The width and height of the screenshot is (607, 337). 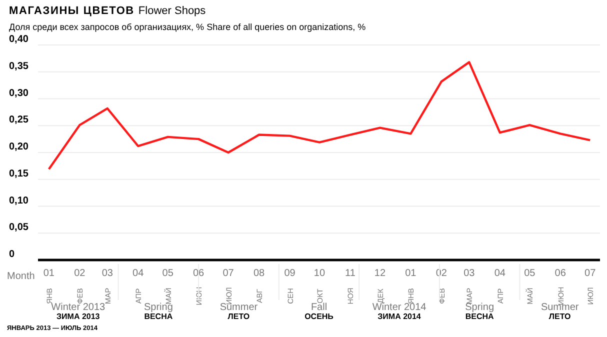 I want to click on y-tick-label: 0,10, so click(x=19, y=200).